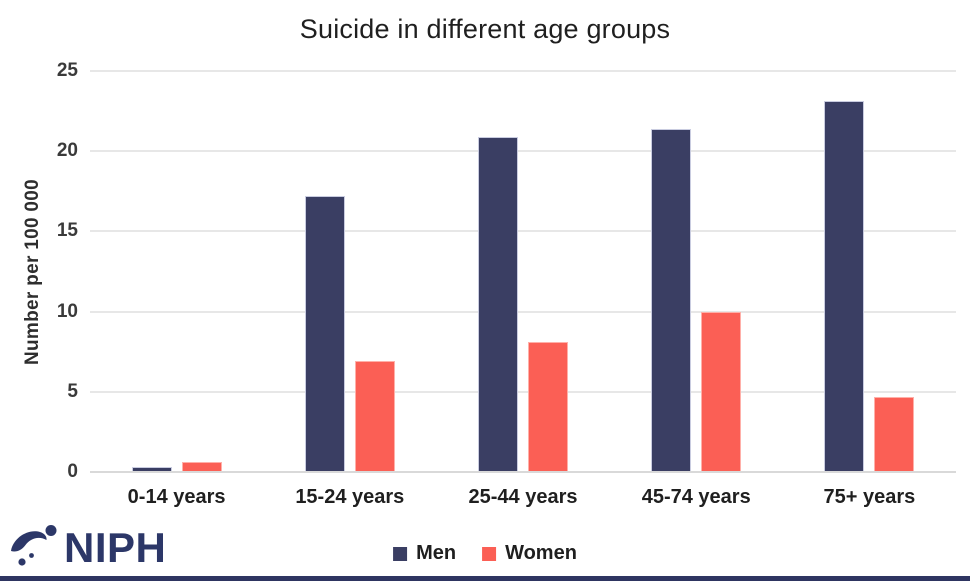 The height and width of the screenshot is (581, 970). What do you see at coordinates (869, 271) in the screenshot?
I see `bar-group-75+-years` at bounding box center [869, 271].